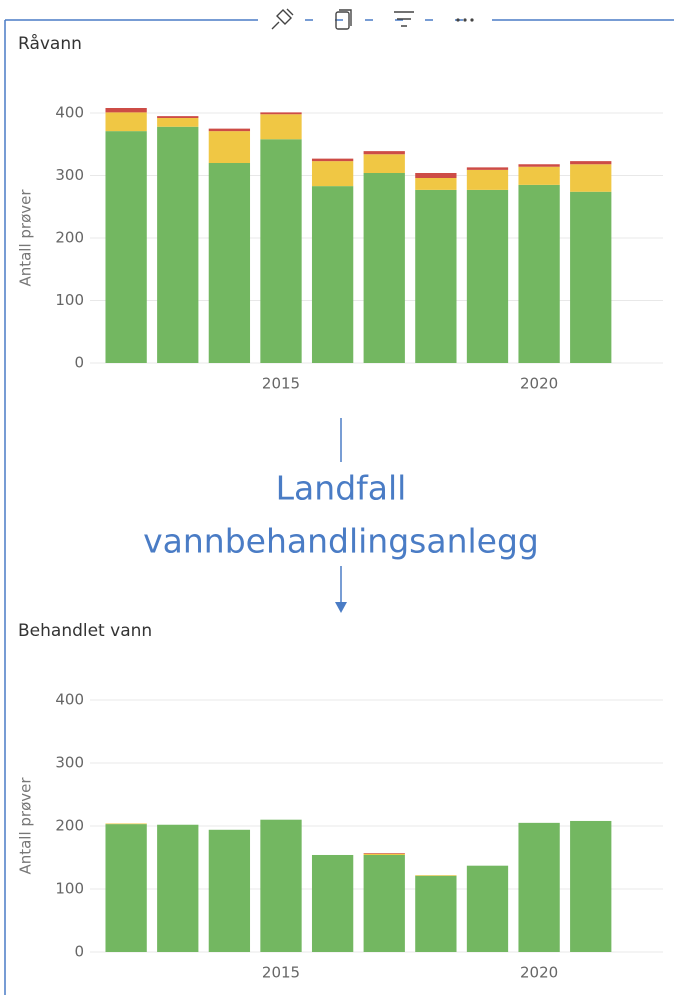 The width and height of the screenshot is (674, 995). I want to click on pin-icon, so click(282, 19).